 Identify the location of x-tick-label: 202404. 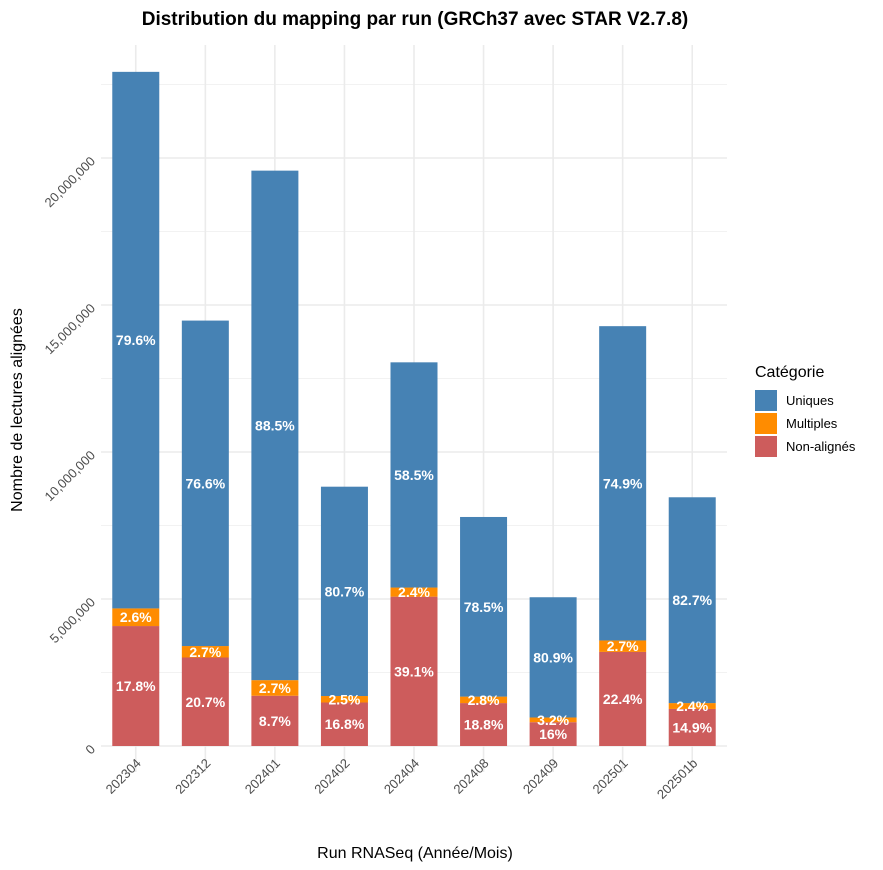
(401, 776).